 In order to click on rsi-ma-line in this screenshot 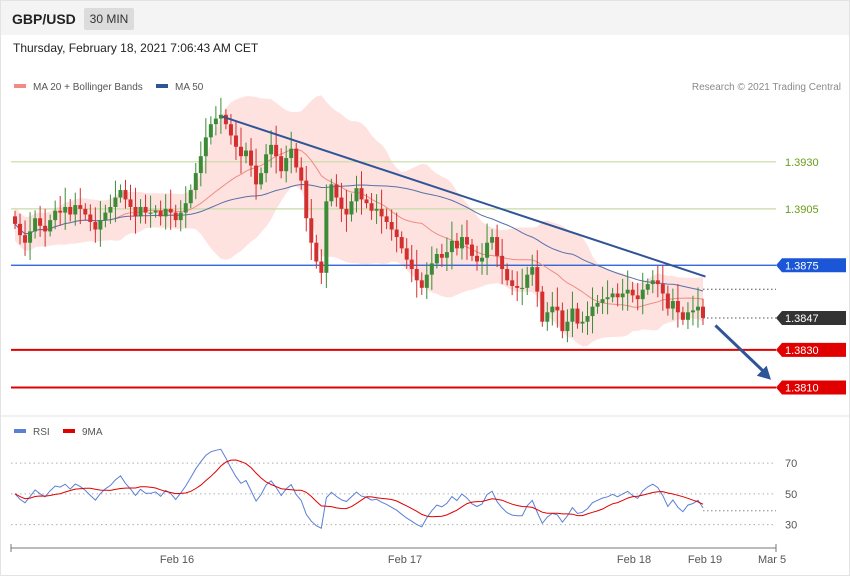, I will do `click(359, 488)`.